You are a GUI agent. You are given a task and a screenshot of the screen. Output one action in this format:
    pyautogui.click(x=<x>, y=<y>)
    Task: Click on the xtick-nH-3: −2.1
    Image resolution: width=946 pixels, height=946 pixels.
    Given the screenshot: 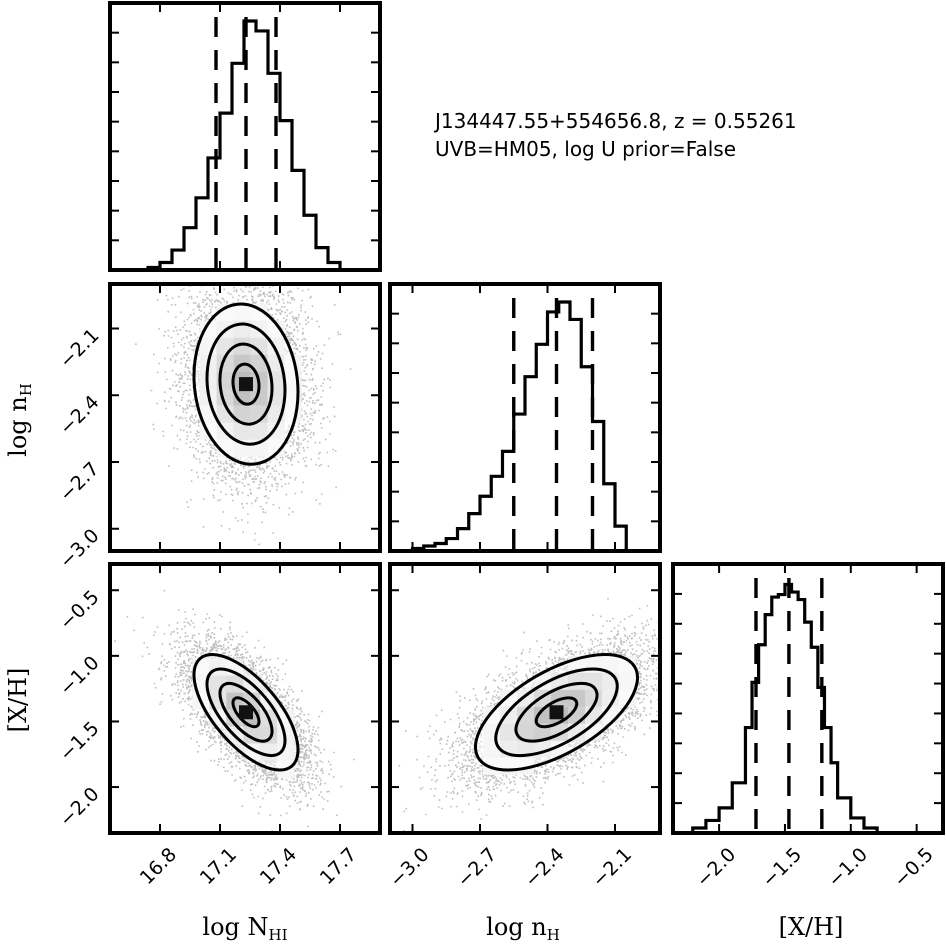 What is the action you would take?
    pyautogui.click(x=612, y=868)
    